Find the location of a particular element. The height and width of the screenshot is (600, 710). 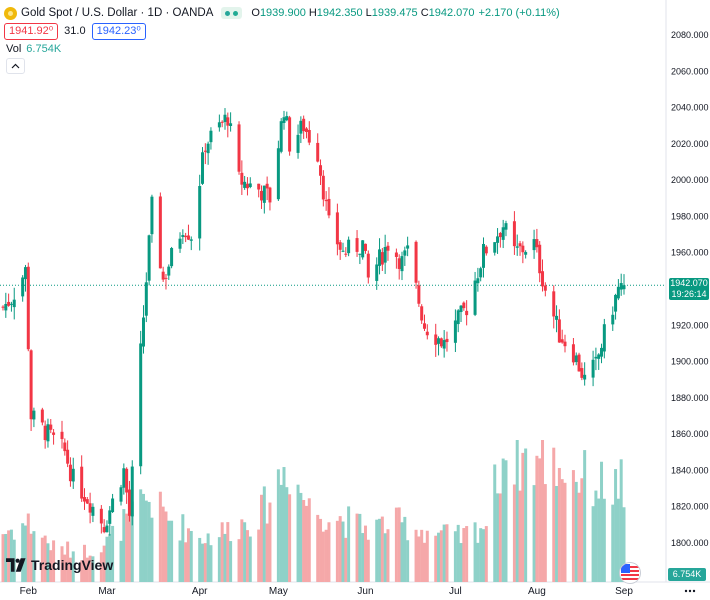

gold-coin-icon is located at coordinates (10, 13).